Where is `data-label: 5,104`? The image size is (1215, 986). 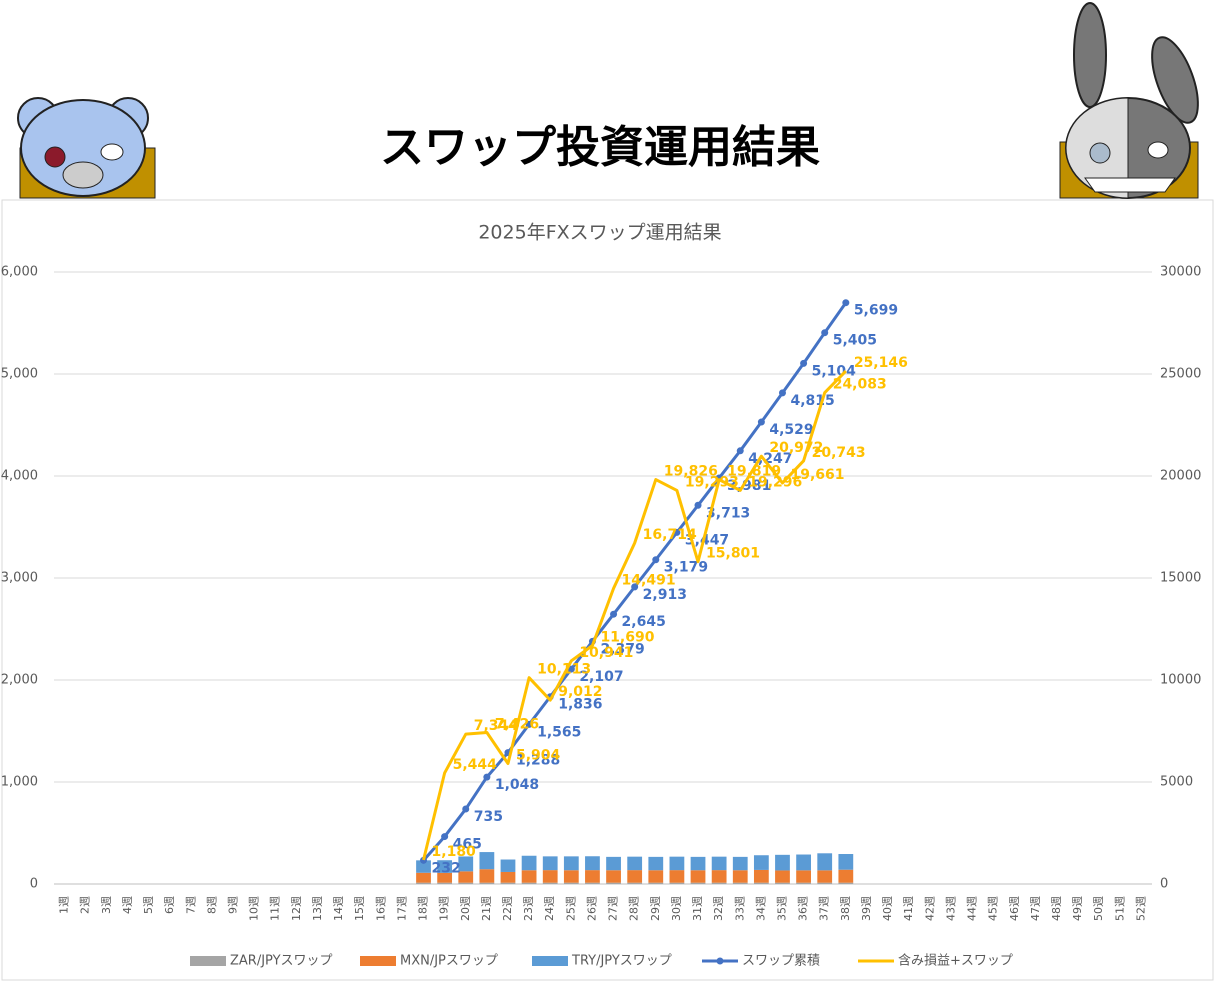
data-label: 5,104 is located at coordinates (834, 371).